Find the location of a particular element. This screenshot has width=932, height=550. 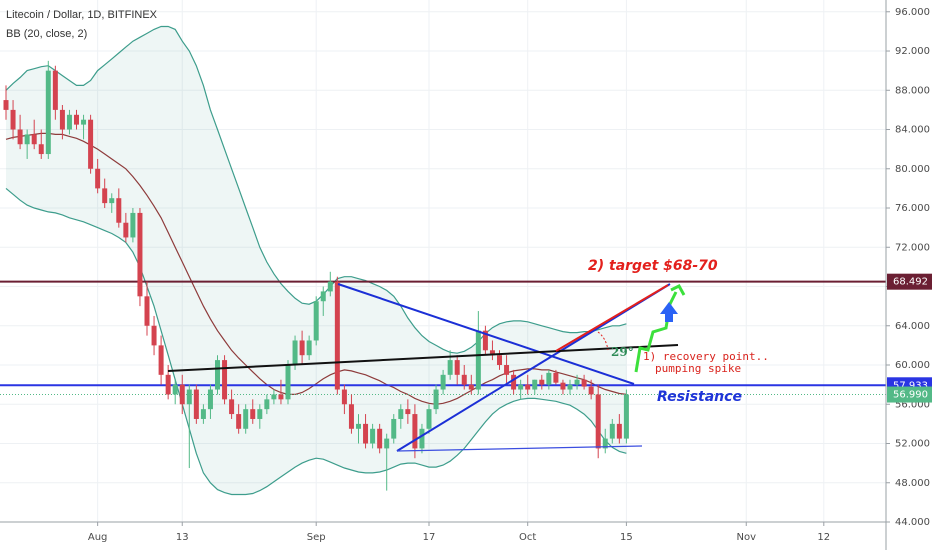

y-tick-label: 44.000 is located at coordinates (912, 522).